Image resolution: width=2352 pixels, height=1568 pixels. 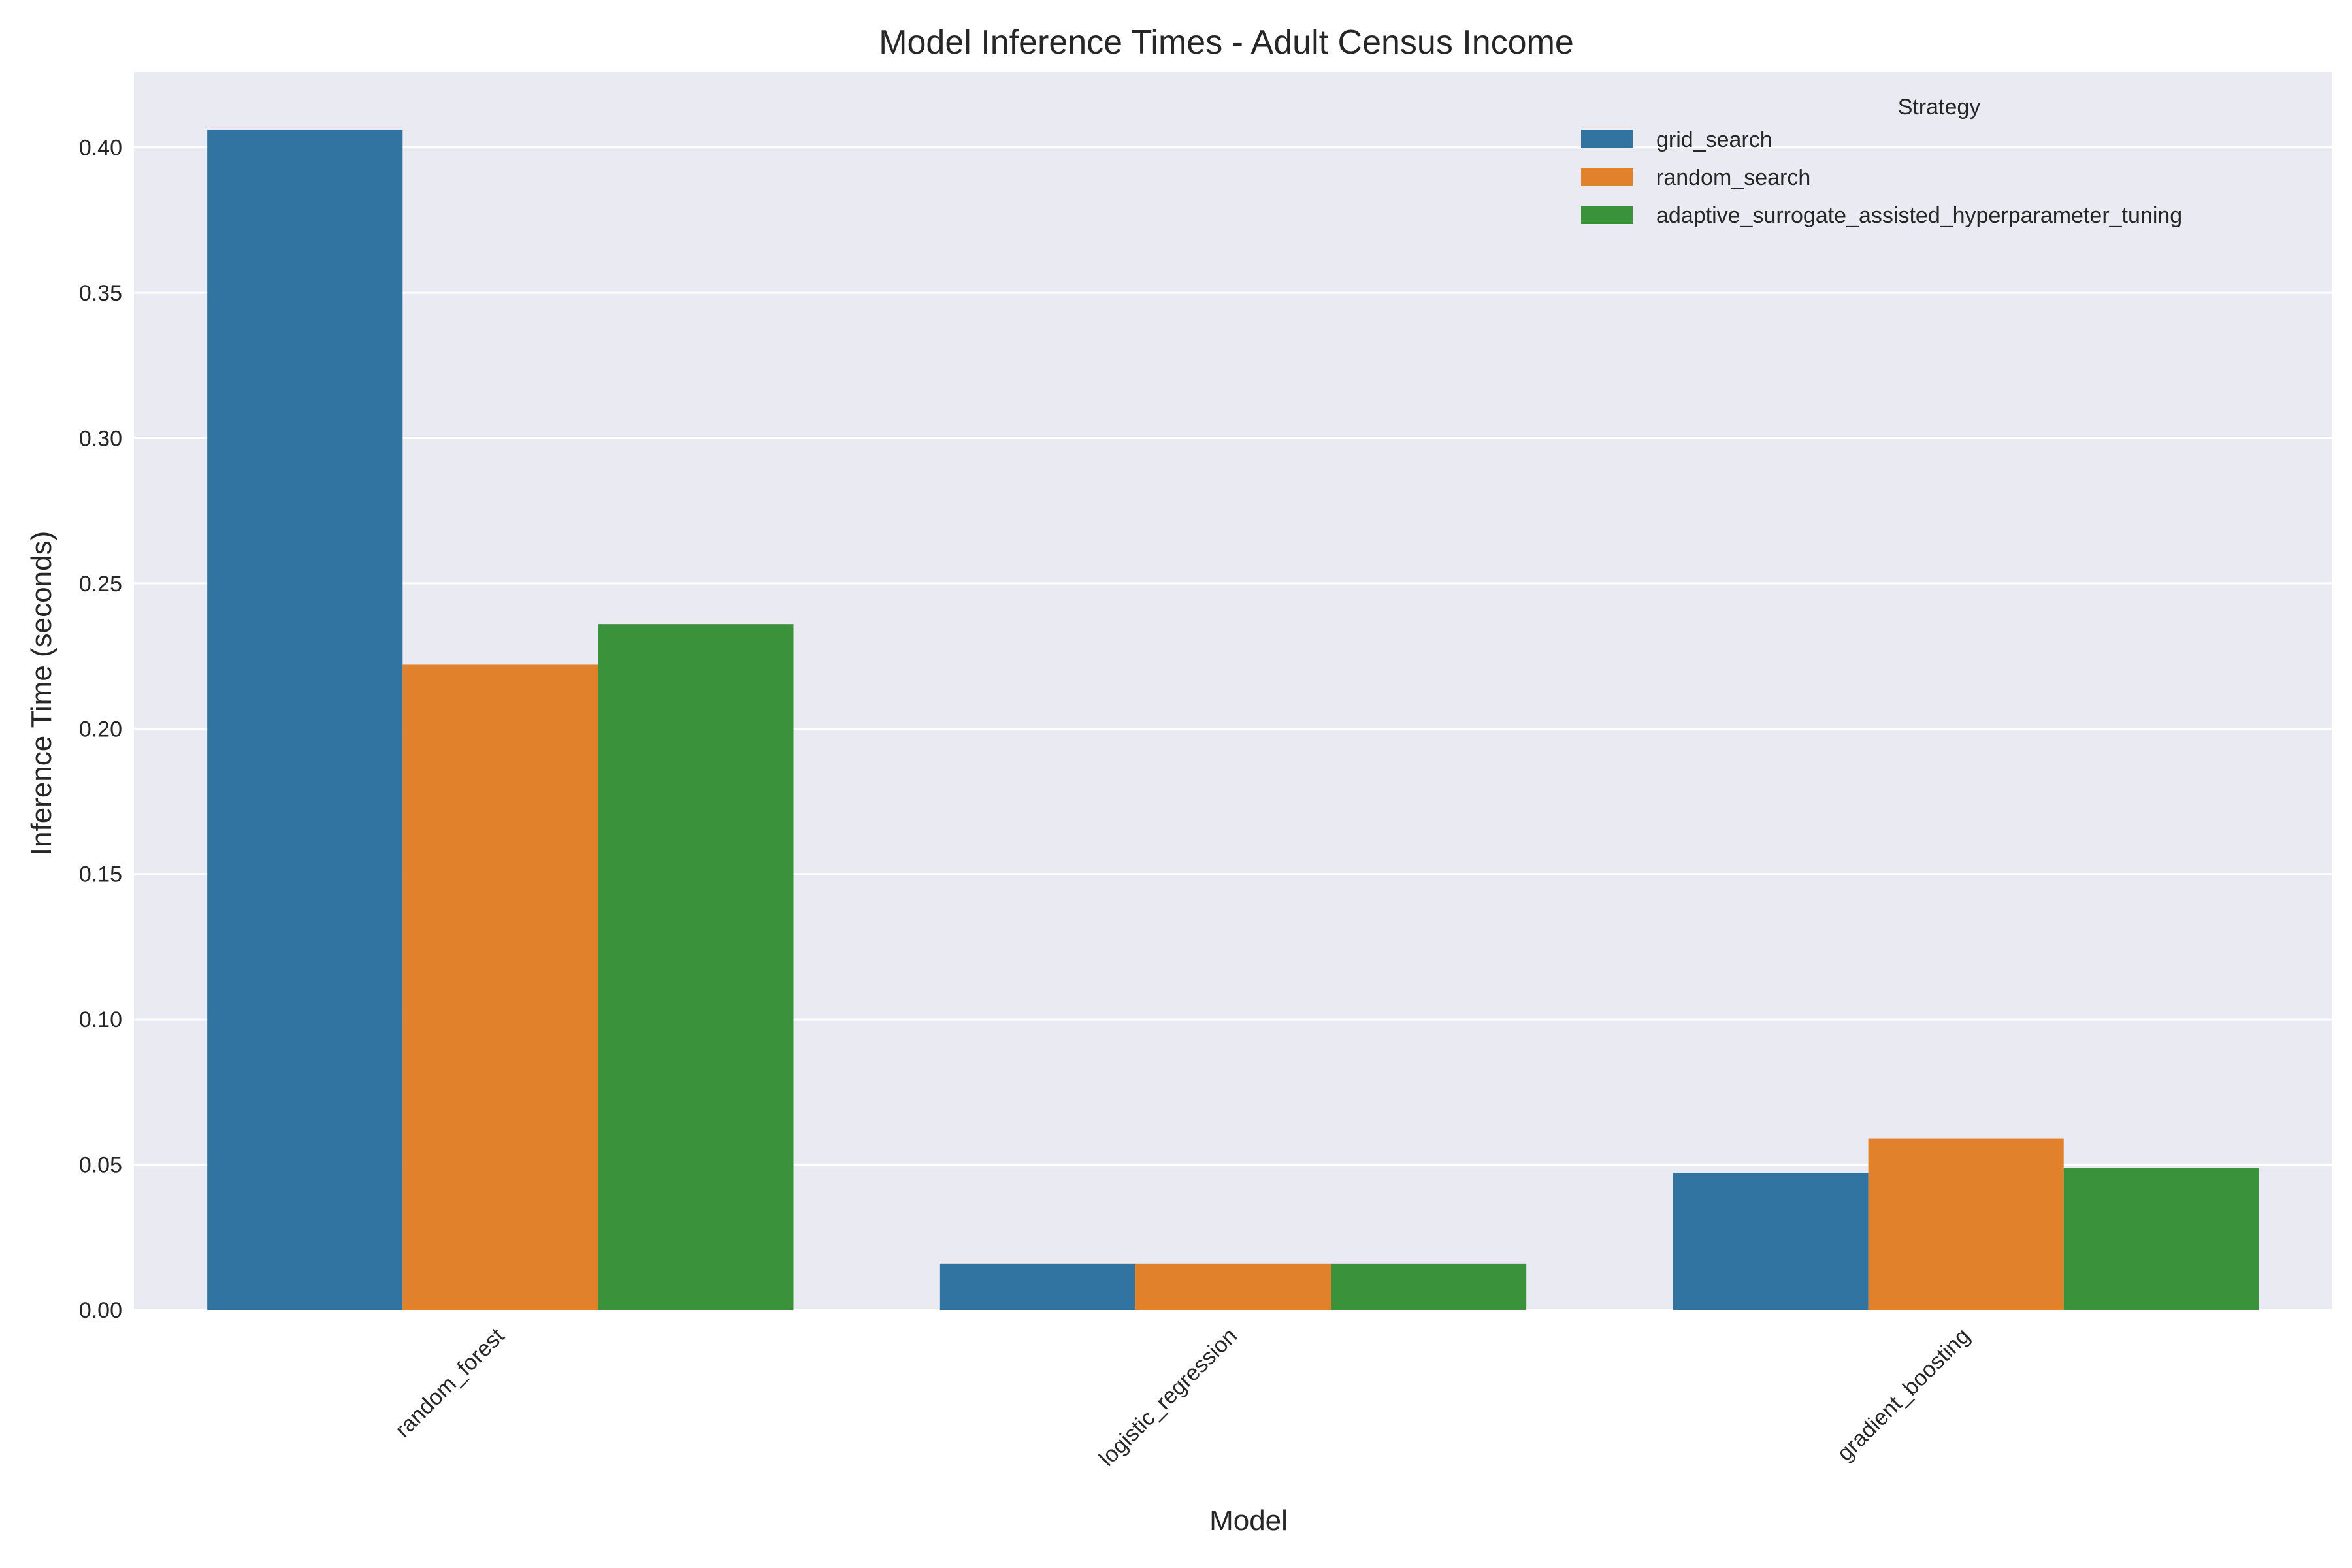 What do you see at coordinates (1168, 1397) in the screenshot?
I see `x-tick-label: logistic_regression` at bounding box center [1168, 1397].